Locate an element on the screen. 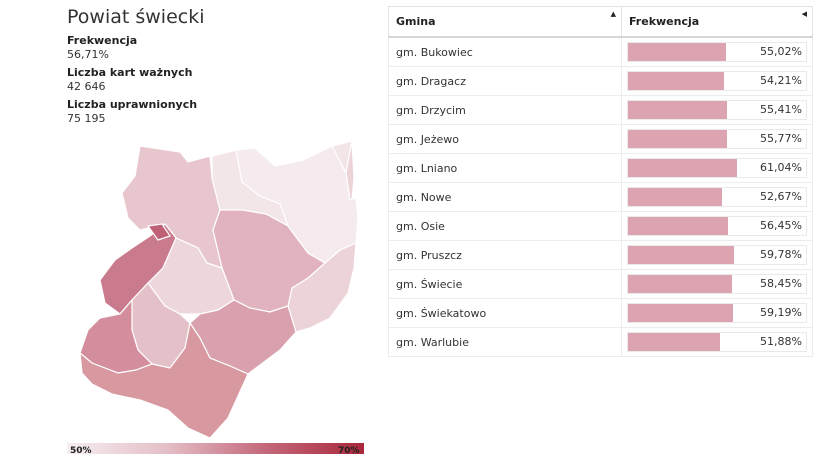 This screenshot has width=840, height=456. map-region-warlubie is located at coordinates (297, 204).